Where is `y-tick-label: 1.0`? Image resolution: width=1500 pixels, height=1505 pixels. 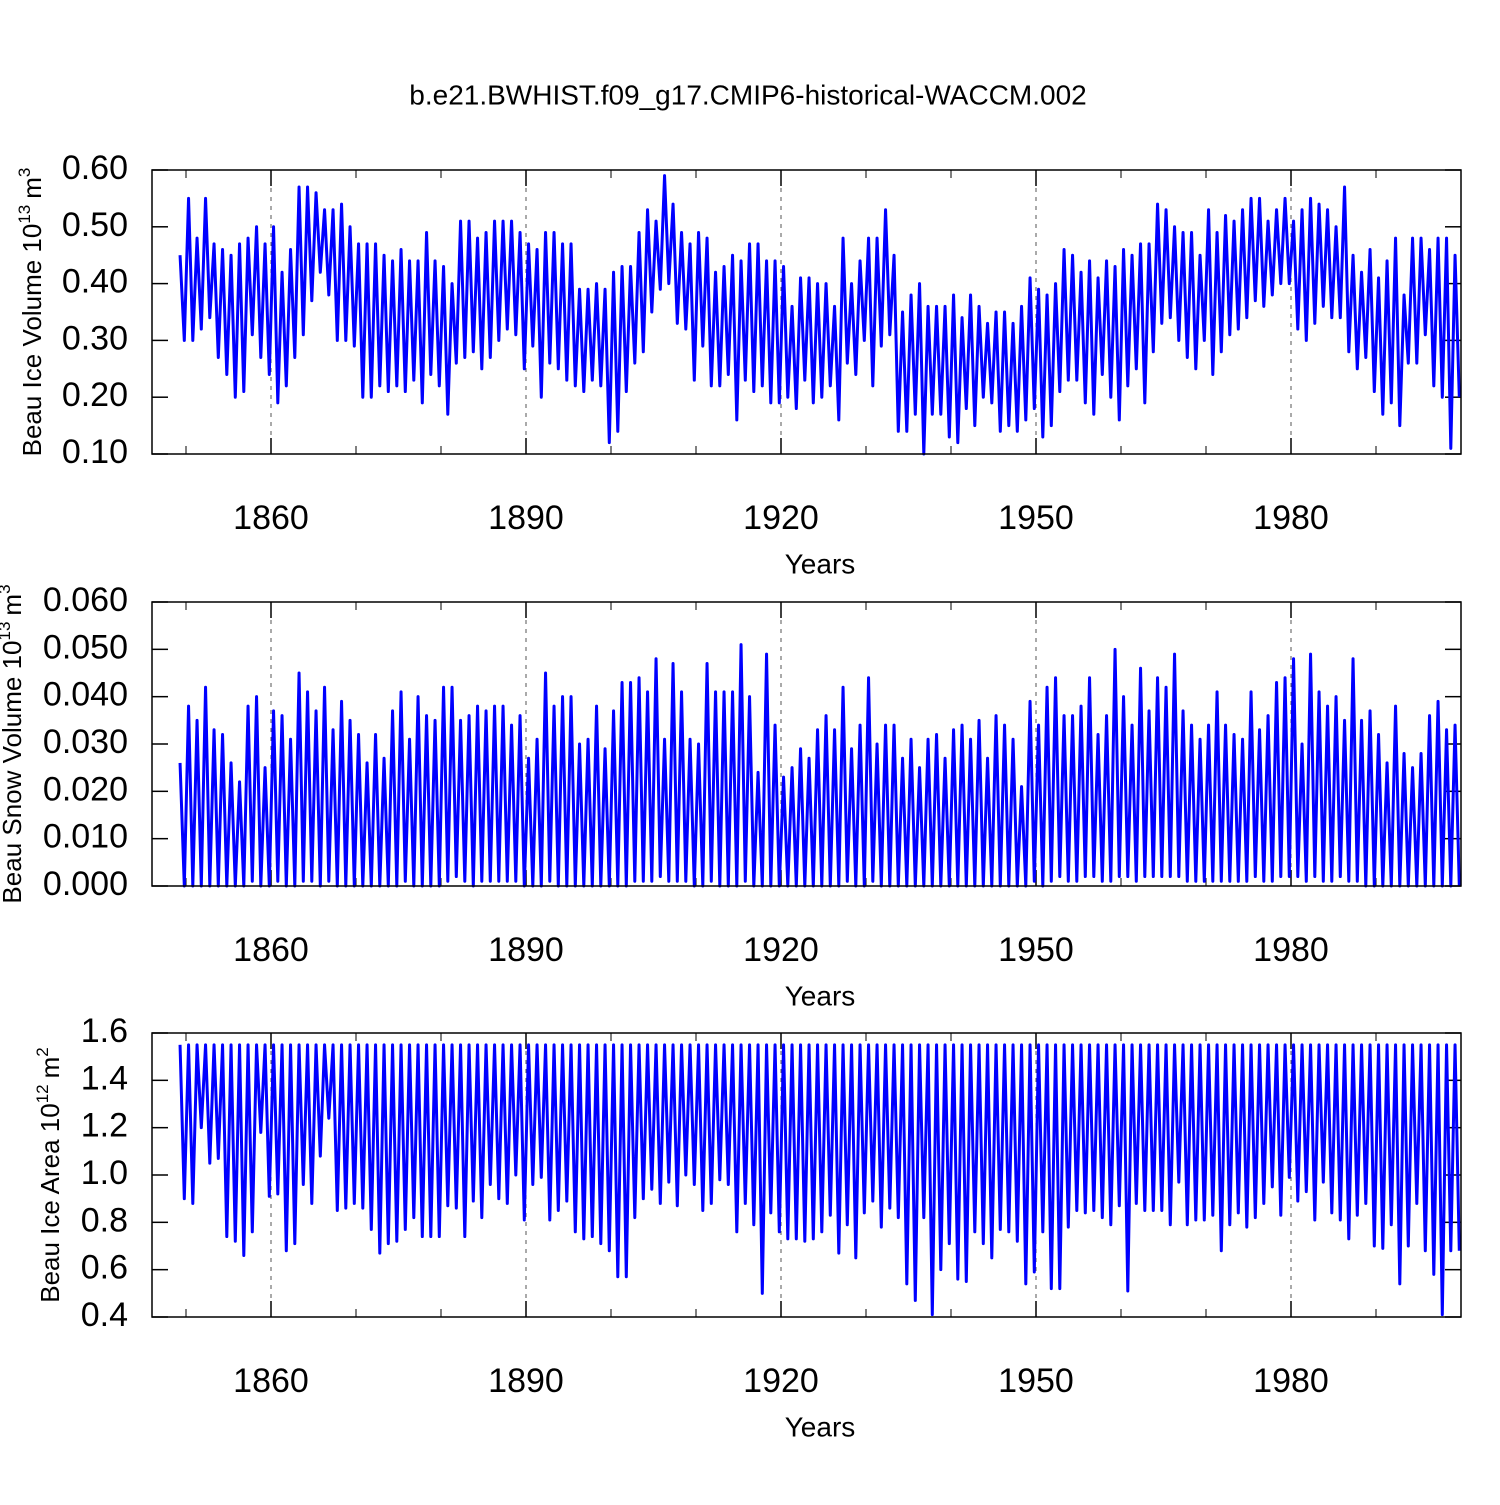
y-tick-label: 1.0 is located at coordinates (104, 1173).